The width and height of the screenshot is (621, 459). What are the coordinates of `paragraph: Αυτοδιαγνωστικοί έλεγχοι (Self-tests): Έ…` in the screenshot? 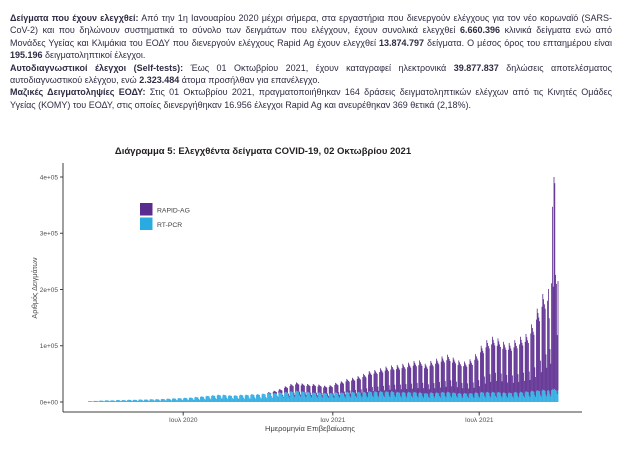 It's located at (311, 74).